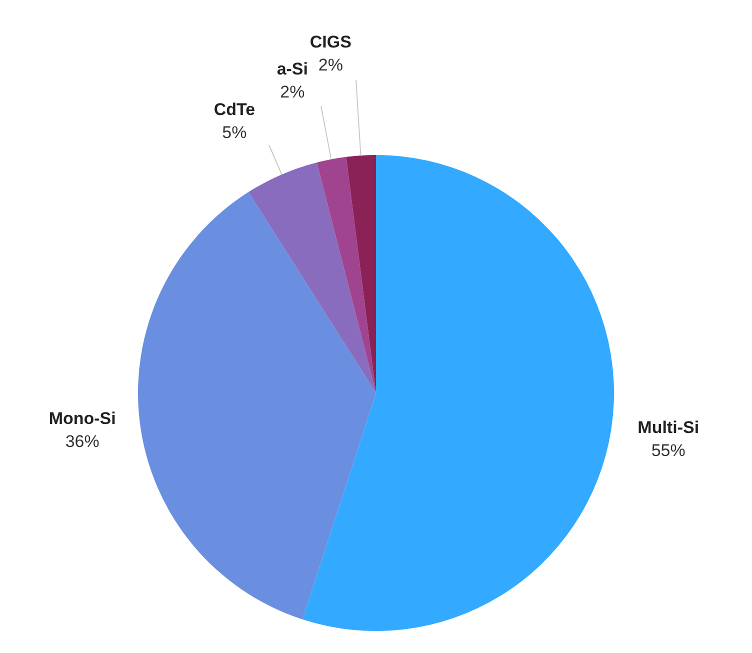 The width and height of the screenshot is (752, 653). Describe the element at coordinates (235, 110) in the screenshot. I see `slice-label: CdTe` at that location.